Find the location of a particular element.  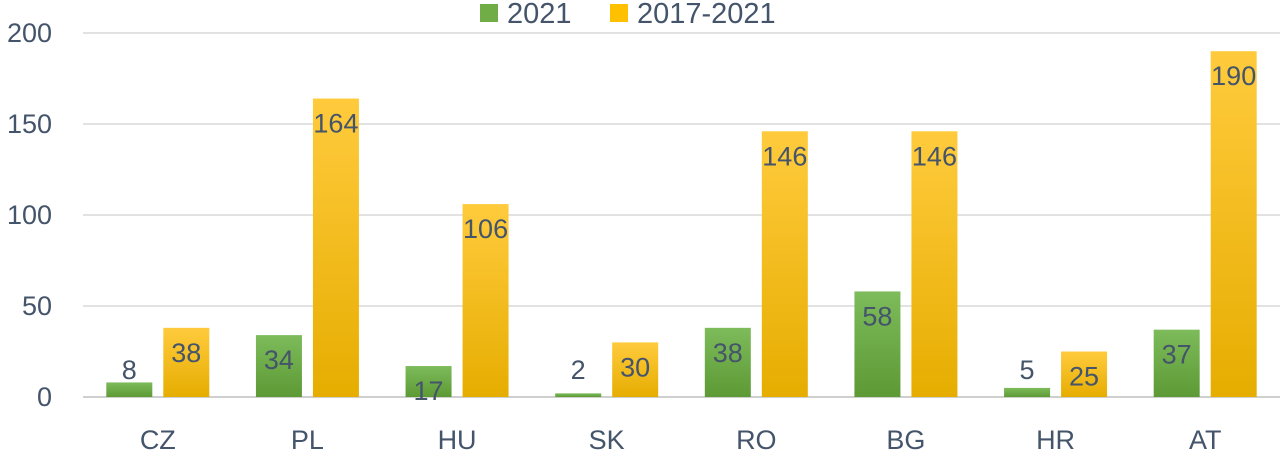

bar-2021-AT is located at coordinates (1176, 363).